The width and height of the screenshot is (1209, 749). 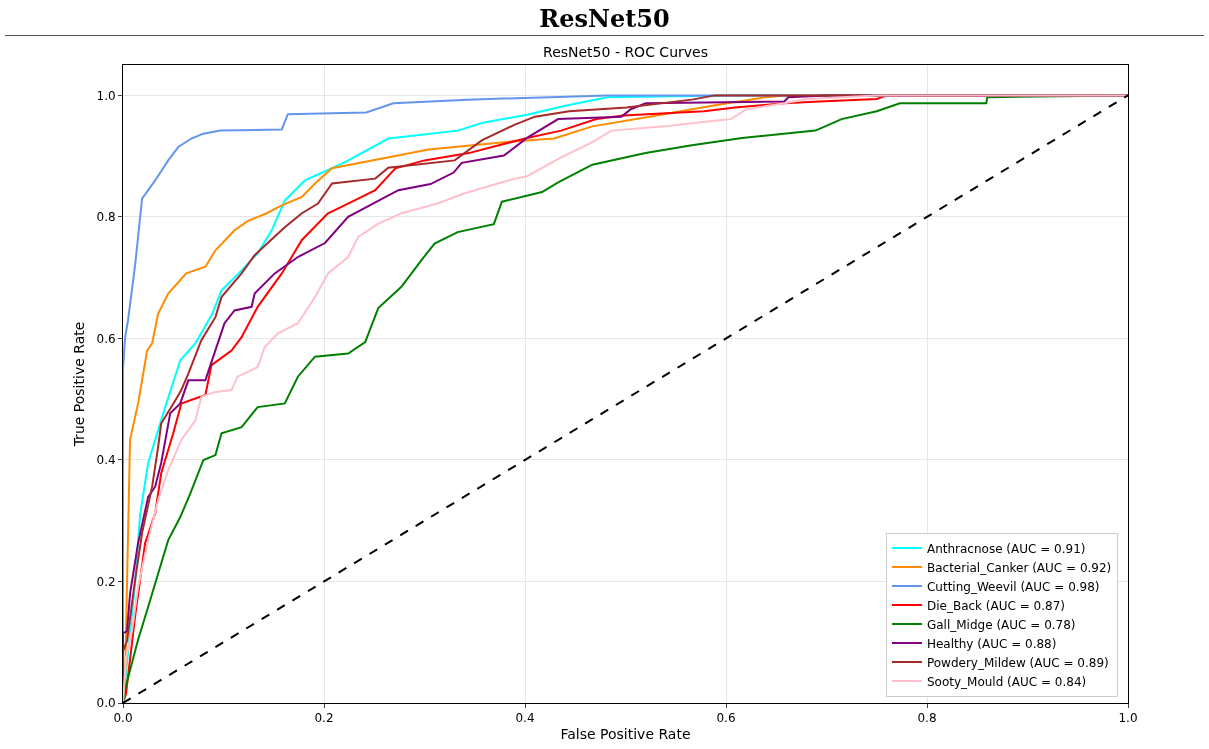 What do you see at coordinates (106, 338) in the screenshot?
I see `y-tick-label: 0.6` at bounding box center [106, 338].